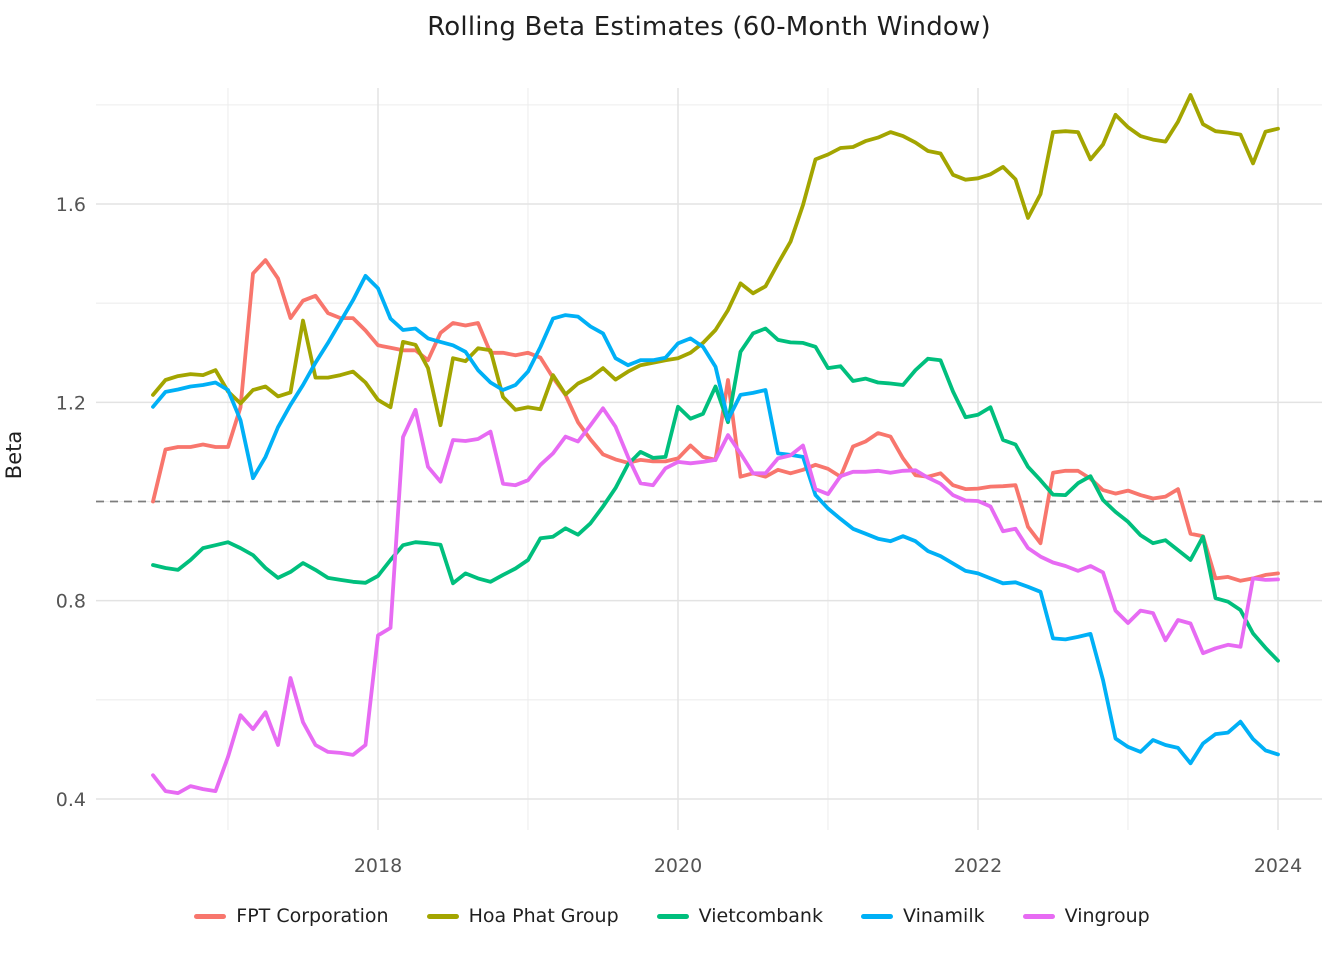 The height and width of the screenshot is (960, 1344). Describe the element at coordinates (1107, 916) in the screenshot. I see `legend-label: Vingroup` at that location.